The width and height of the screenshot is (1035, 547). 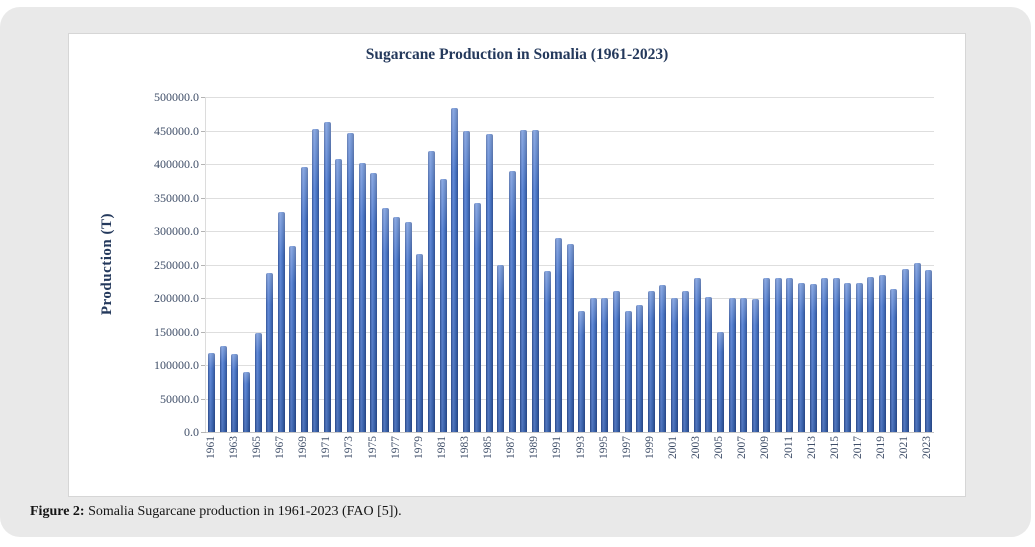 I want to click on bar-2002, so click(x=686, y=361).